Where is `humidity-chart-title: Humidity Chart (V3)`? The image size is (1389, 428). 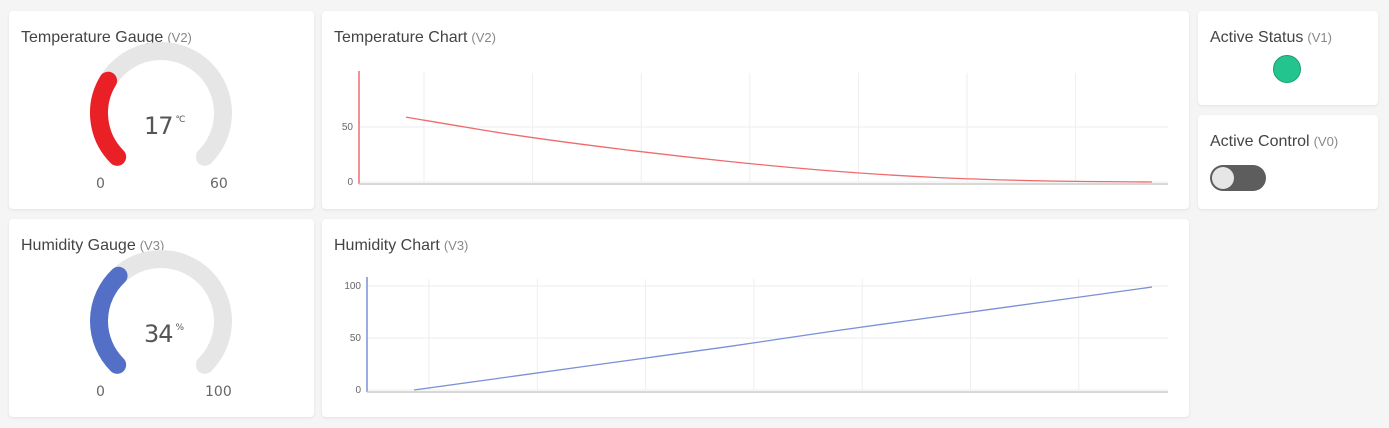 humidity-chart-title: Humidity Chart (V3) is located at coordinates (401, 246).